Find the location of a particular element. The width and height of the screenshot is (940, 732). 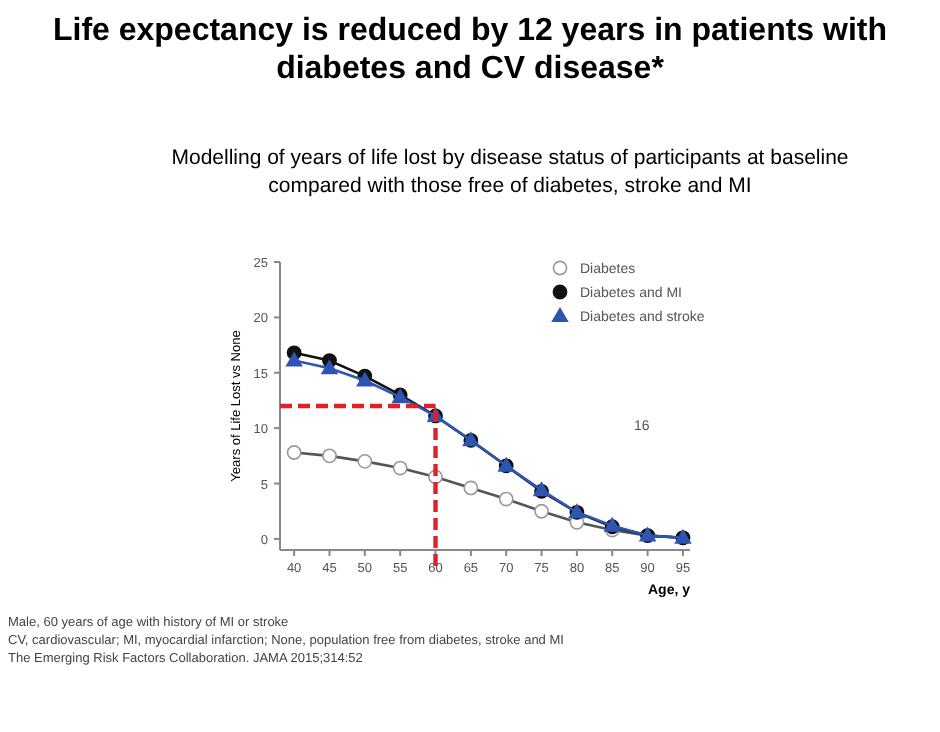

chart-subtitle: Modelling of years of life lost by disease status of participants at baseline compared with those free of diabetes, stroke and MI is located at coordinates (510, 172).